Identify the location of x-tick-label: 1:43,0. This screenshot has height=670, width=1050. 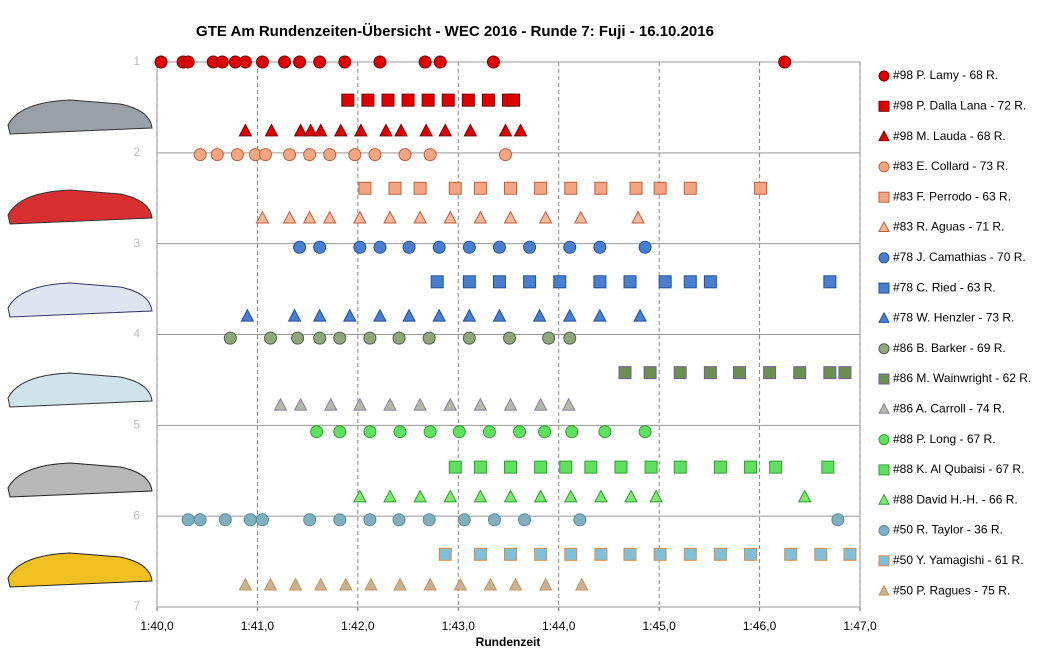
(459, 626).